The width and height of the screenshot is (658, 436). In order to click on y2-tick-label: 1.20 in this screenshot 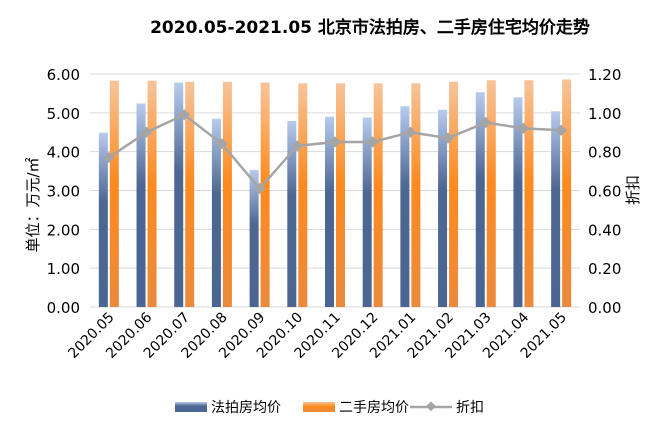, I will do `click(604, 75)`.